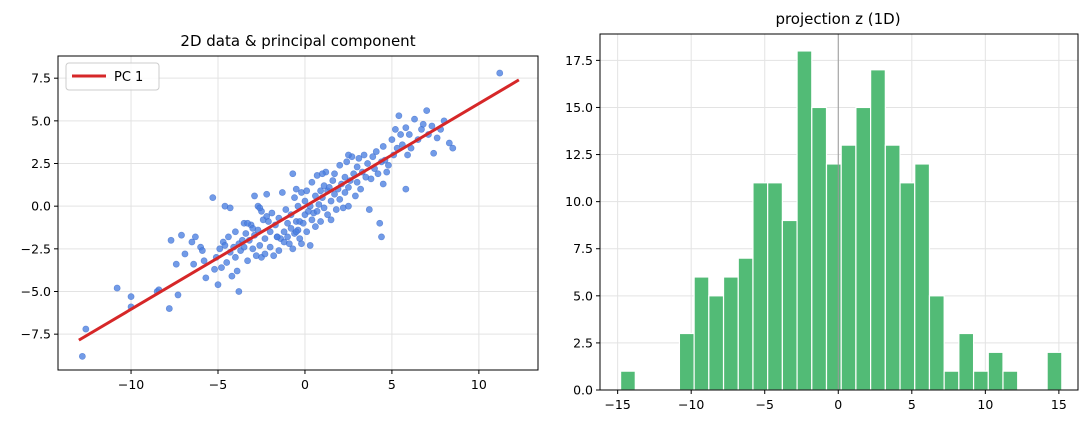 This screenshot has height=427, width=1089. I want to click on scatter-x-ticks: −10 −5 0 5 10, so click(302, 381).